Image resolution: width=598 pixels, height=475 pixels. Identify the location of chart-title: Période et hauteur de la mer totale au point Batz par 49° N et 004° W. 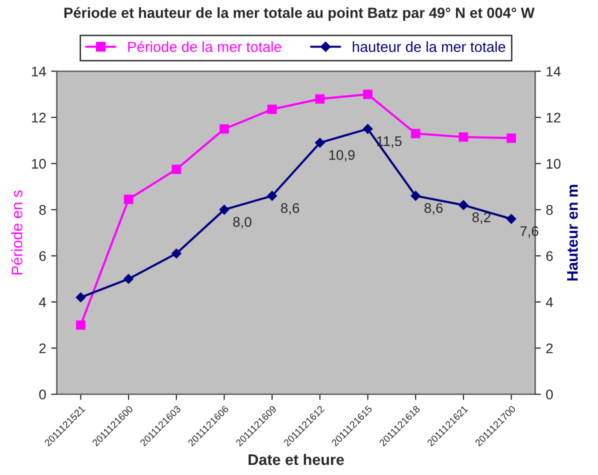
(299, 14).